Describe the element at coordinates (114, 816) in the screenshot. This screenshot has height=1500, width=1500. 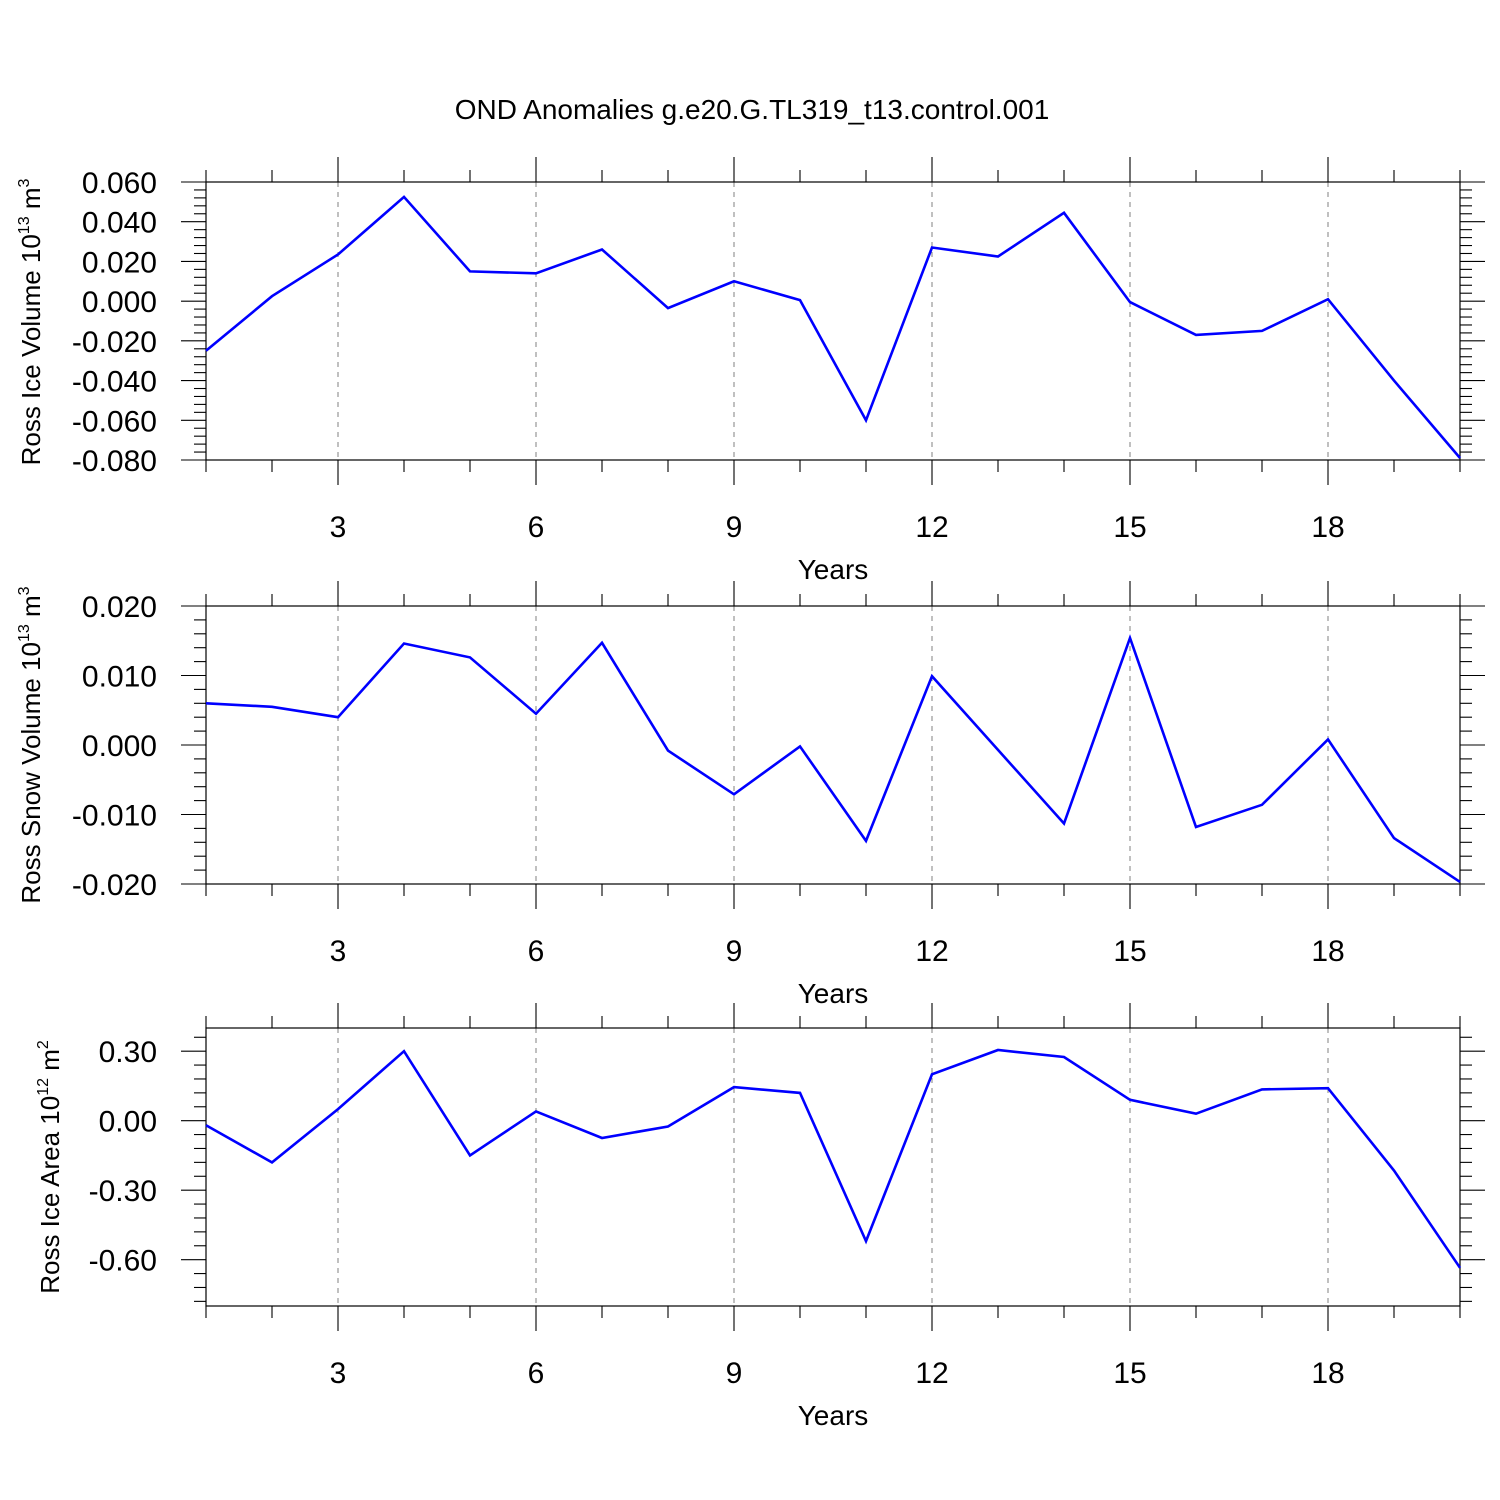
I see `y-tick-label: -0.010` at that location.